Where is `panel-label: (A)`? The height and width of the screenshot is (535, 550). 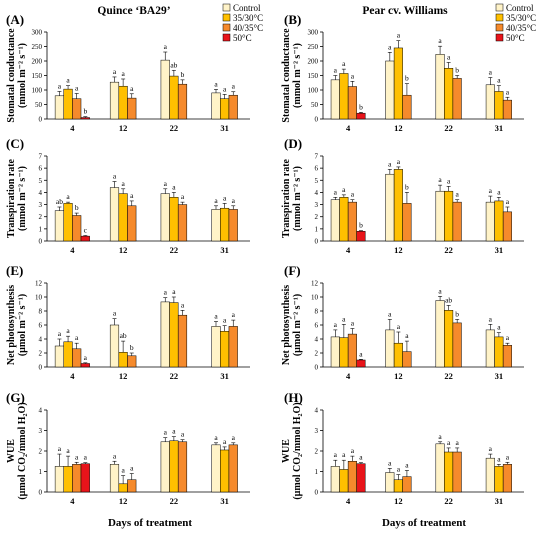
panel-label: (A) is located at coordinates (15, 19).